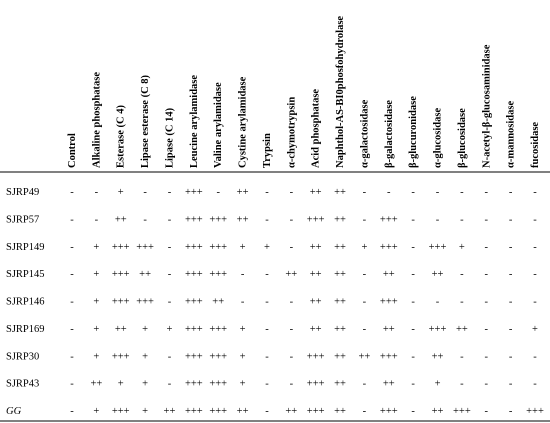 Image resolution: width=550 pixels, height=423 pixels. I want to click on row-label: SJRP30, so click(22, 356).